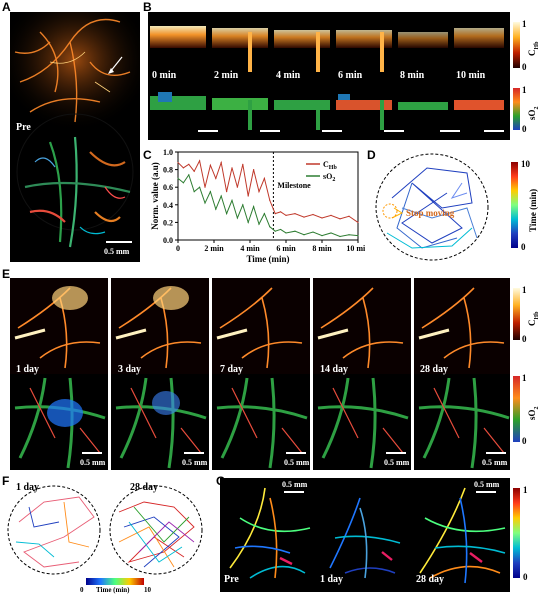 The image size is (541, 598). I want to click on panel-b-time-1: 2 min, so click(226, 75).